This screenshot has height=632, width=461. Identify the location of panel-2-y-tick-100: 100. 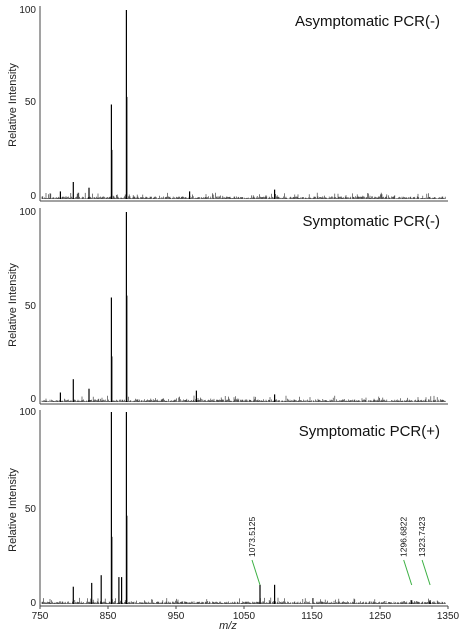
(27, 212).